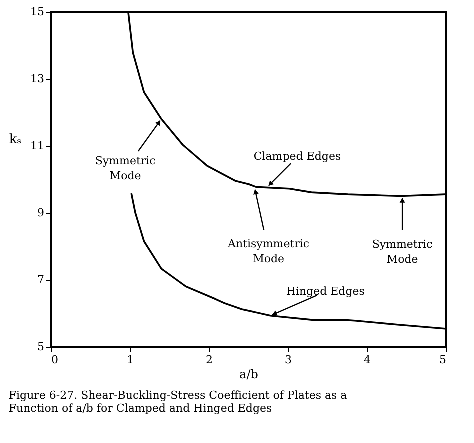  Describe the element at coordinates (326, 291) in the screenshot. I see `annotation: Hinged Edges` at that location.